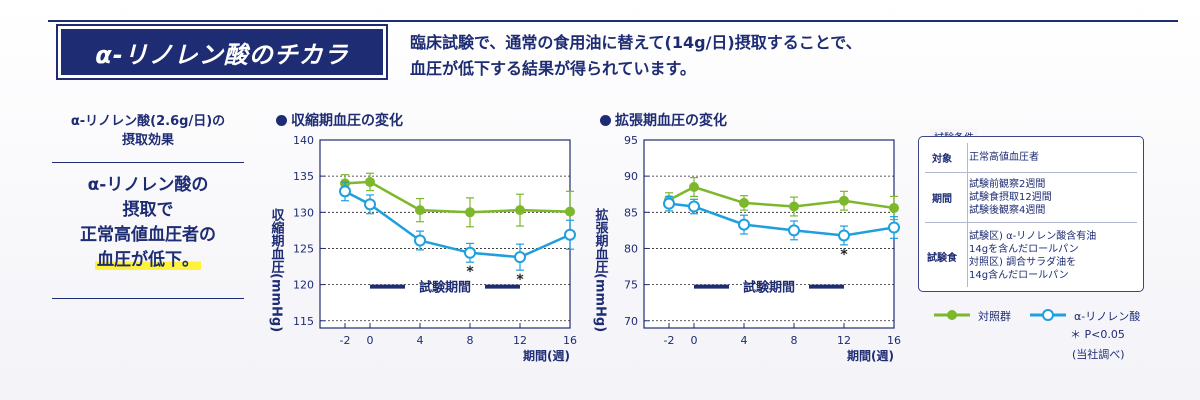  Describe the element at coordinates (631, 285) in the screenshot. I see `y-tick-label: 75` at that location.